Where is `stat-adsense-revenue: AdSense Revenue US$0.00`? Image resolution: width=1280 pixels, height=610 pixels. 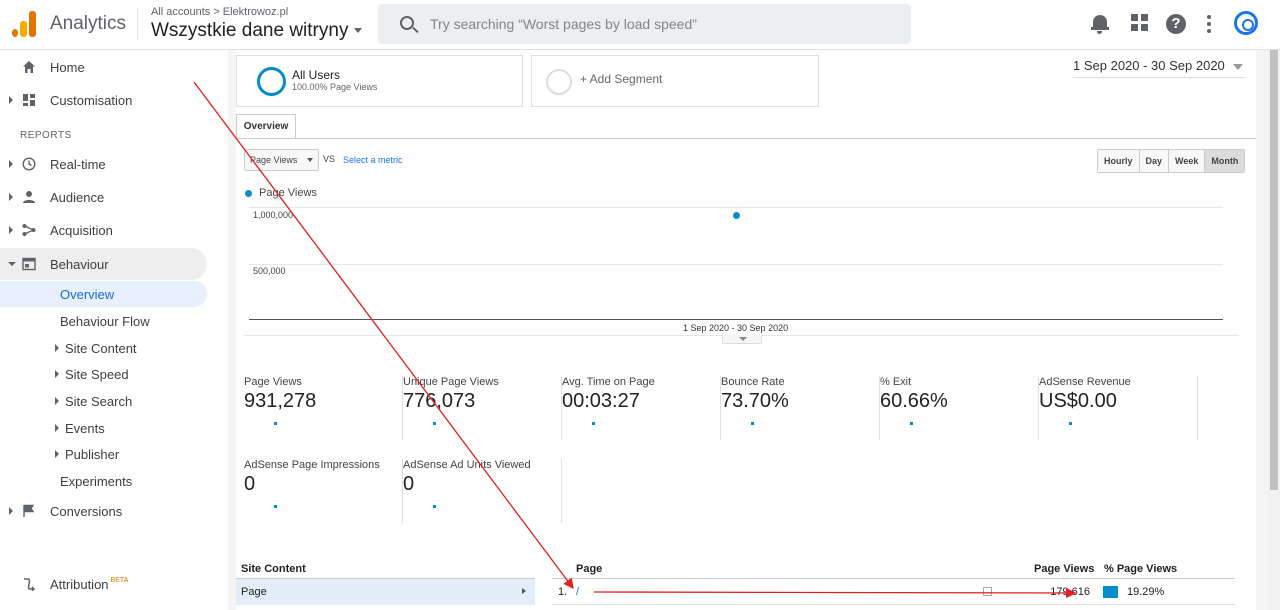 stat-adsense-revenue: AdSense Revenue US$0.00 is located at coordinates (1118, 408).